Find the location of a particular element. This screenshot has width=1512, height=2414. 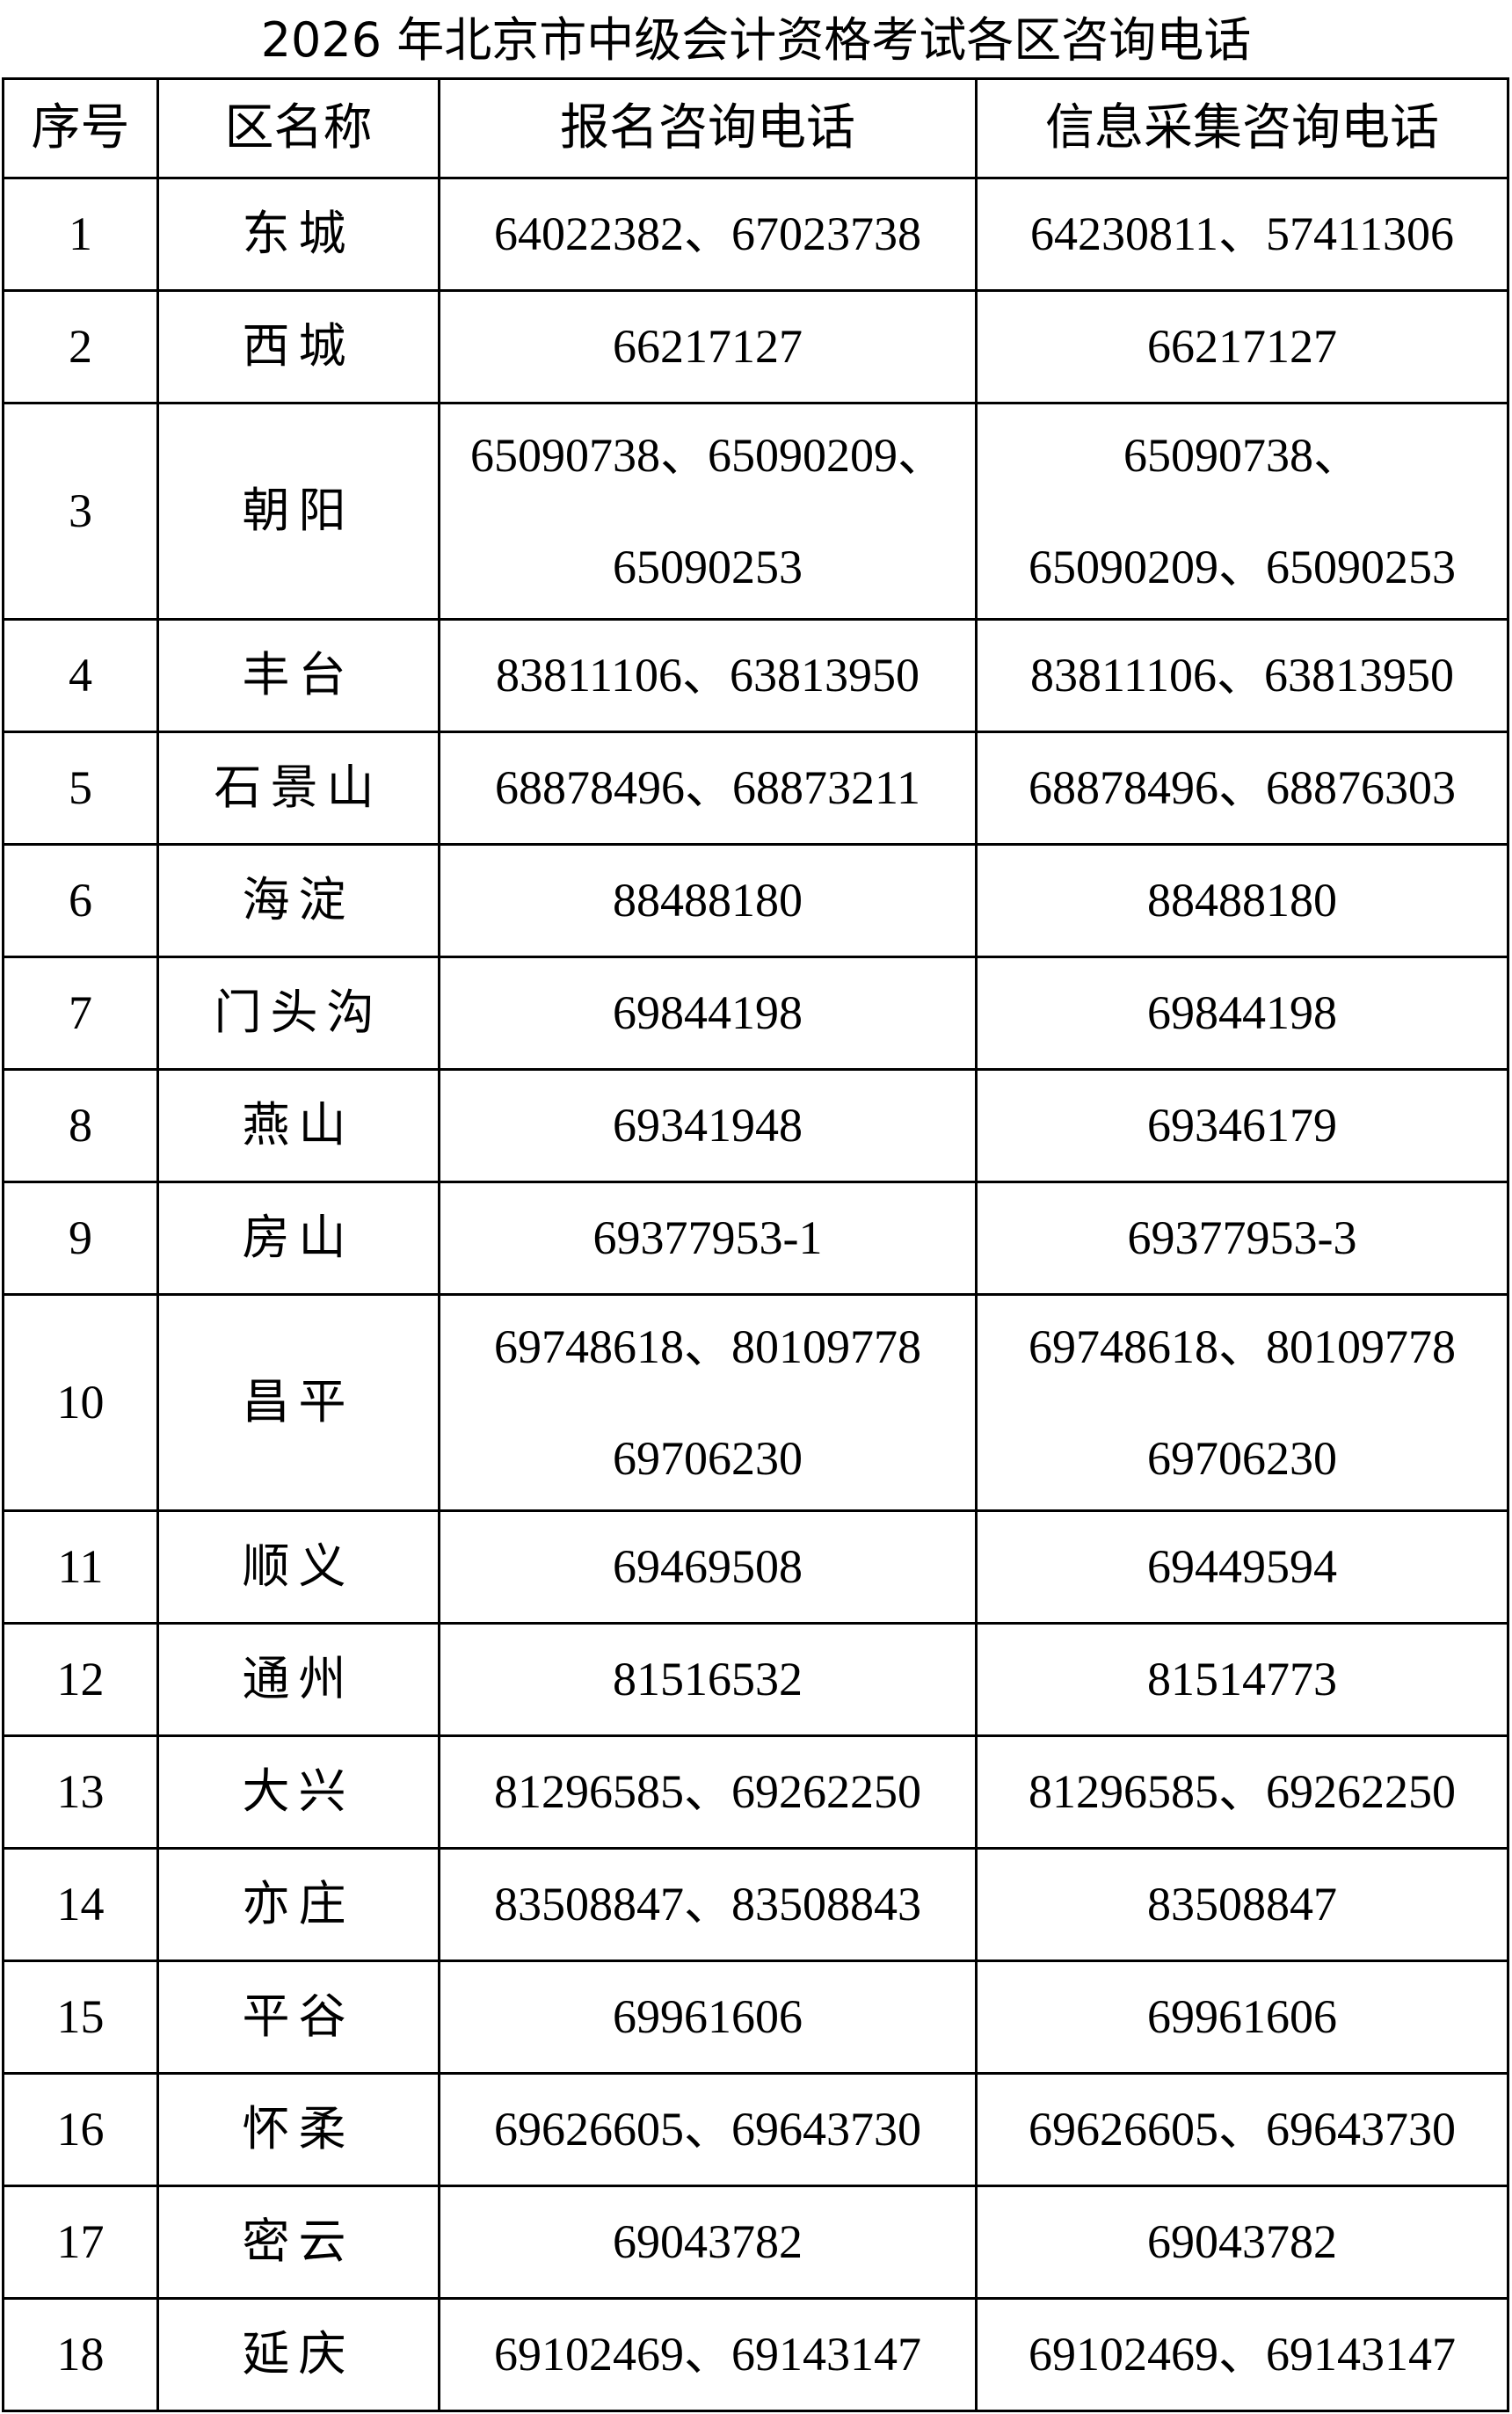

registration-phone-cell: 69748618、80109778 69706230 is located at coordinates (708, 1402).